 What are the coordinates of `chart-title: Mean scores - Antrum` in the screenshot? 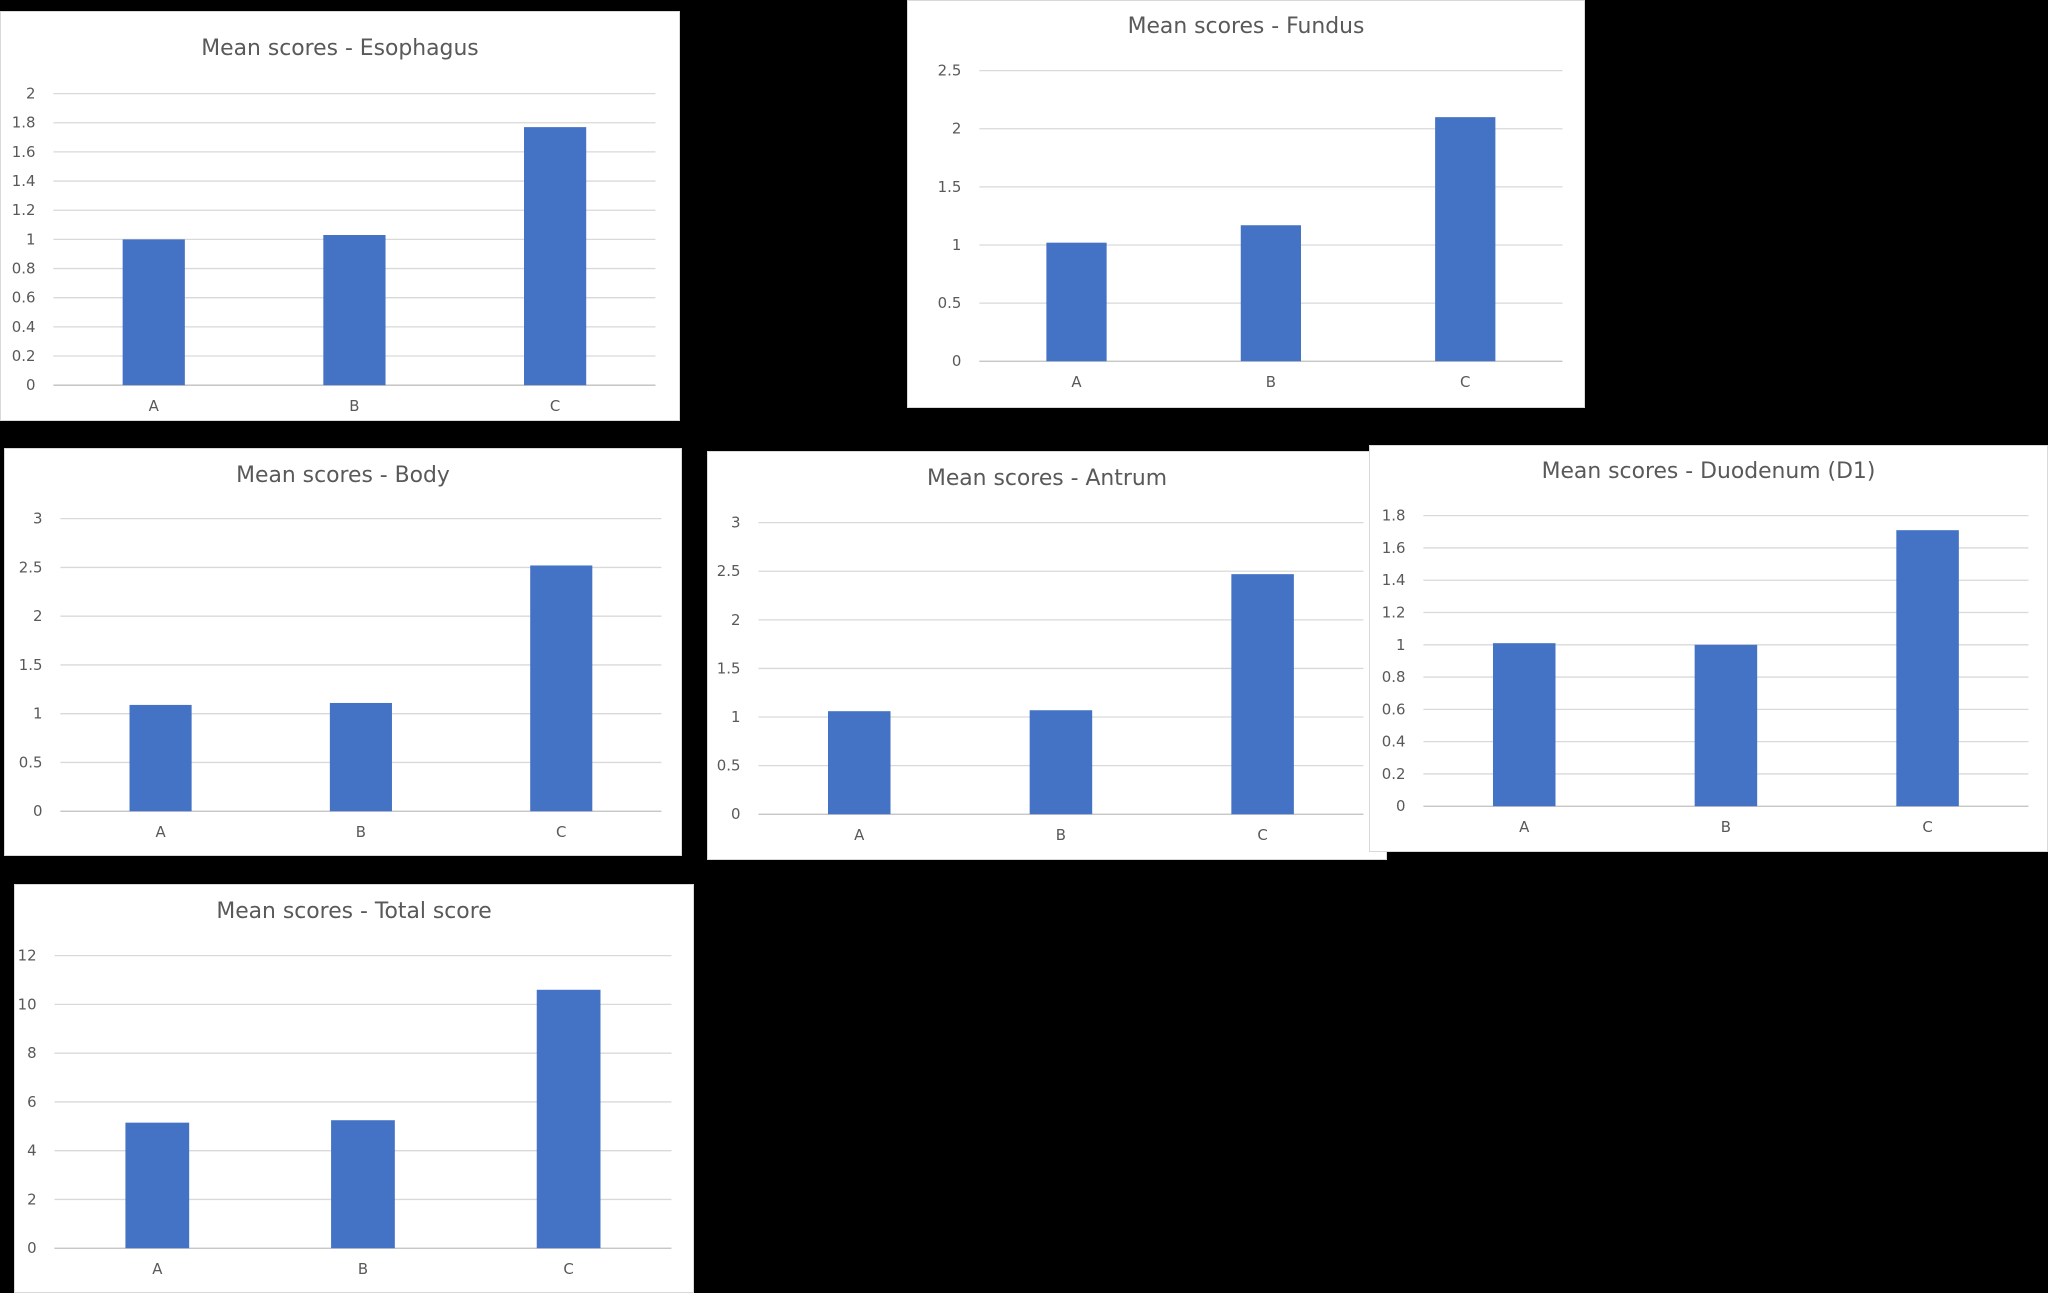 It's located at (1047, 478).